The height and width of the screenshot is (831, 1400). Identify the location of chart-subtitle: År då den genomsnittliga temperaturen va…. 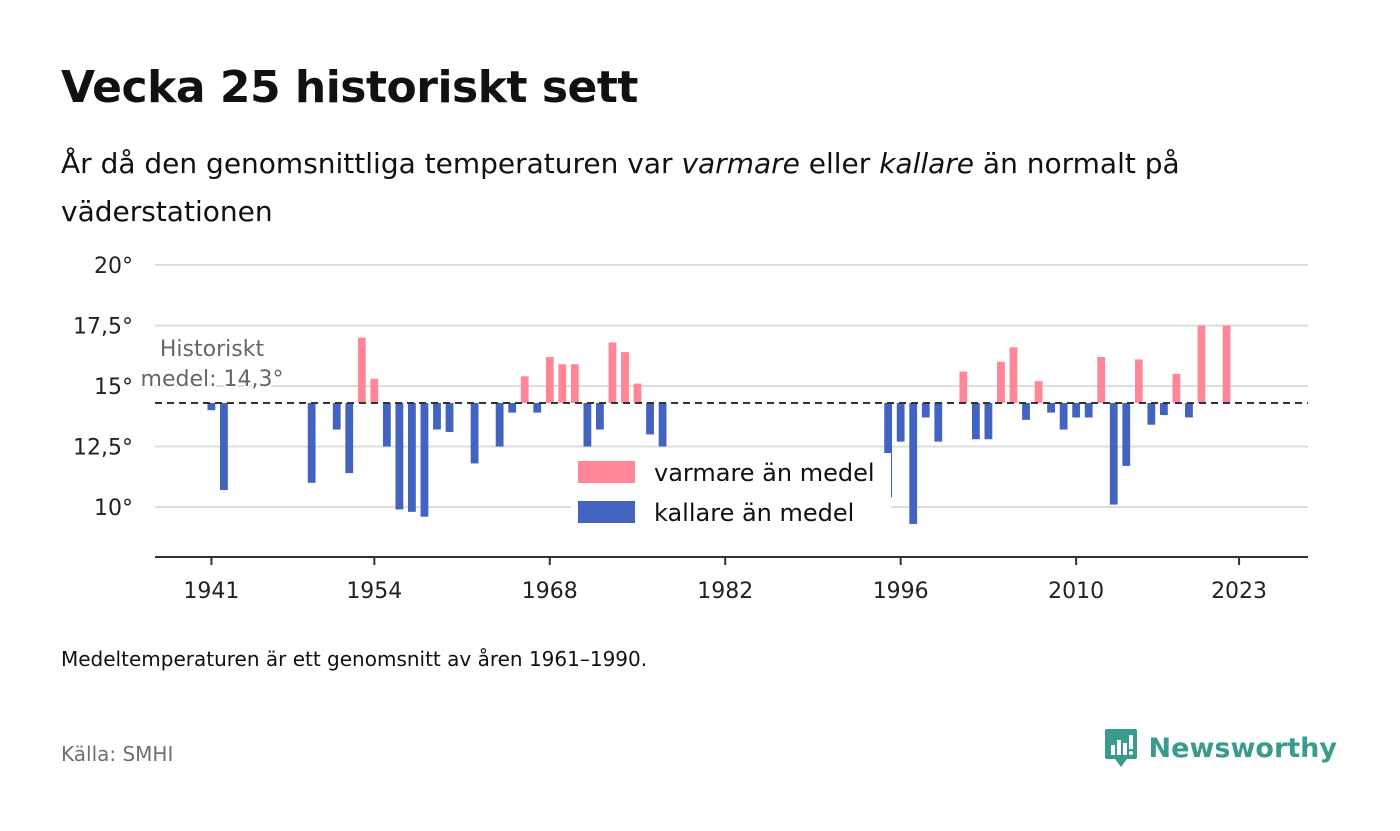
(676, 188).